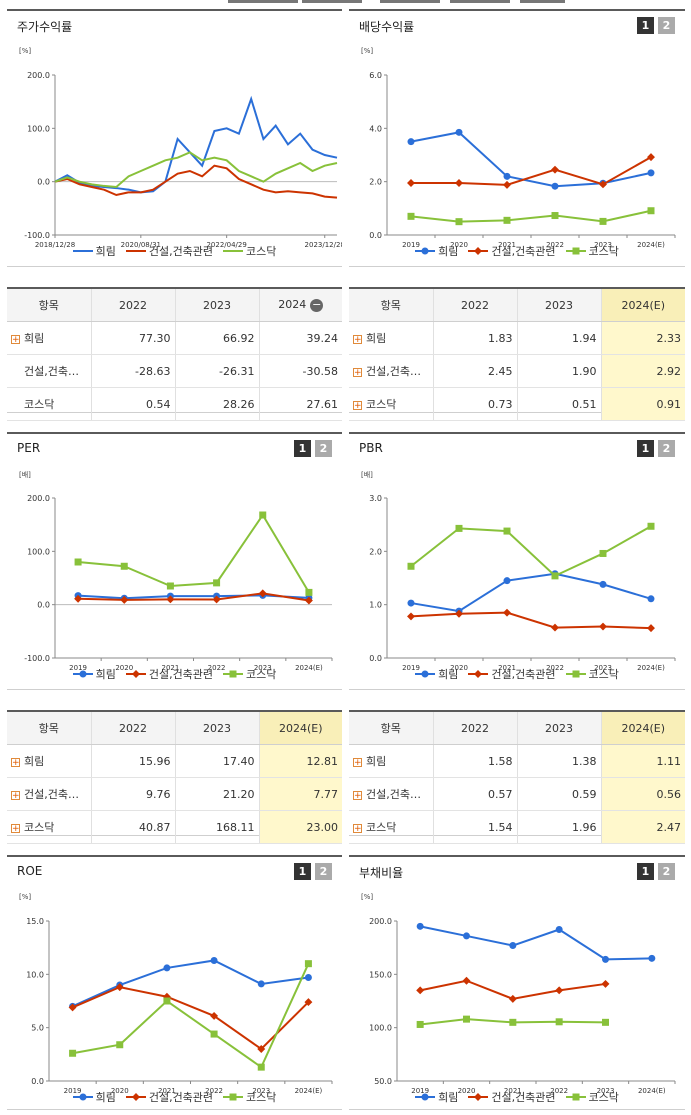  What do you see at coordinates (43, 605) in the screenshot?
I see `y-tick-label: 0.0` at bounding box center [43, 605].